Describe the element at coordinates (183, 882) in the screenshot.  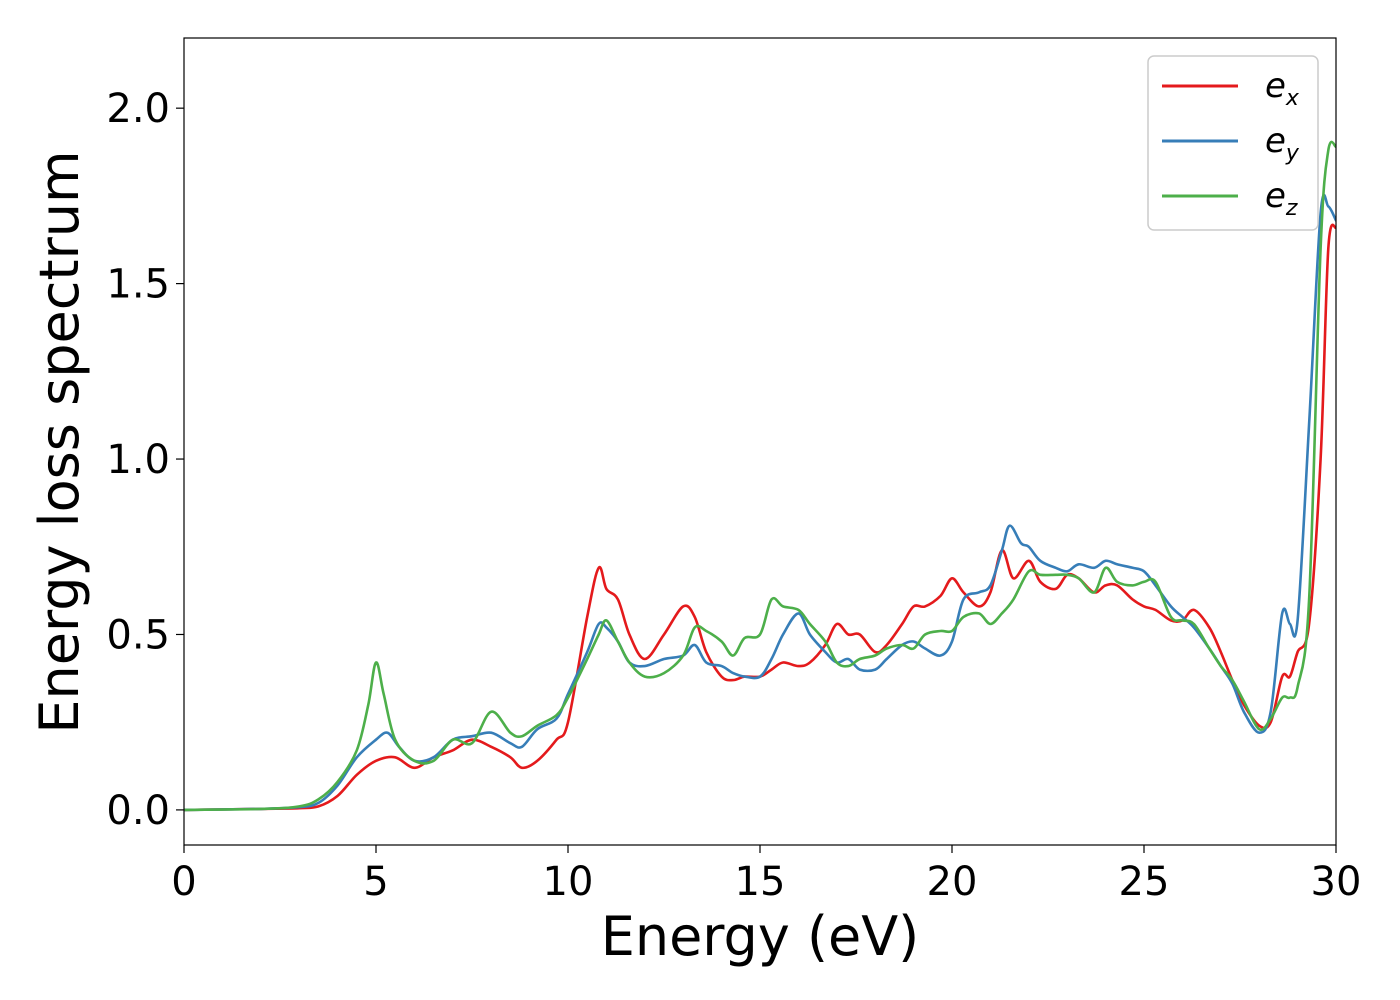
I see `x-tick-label: 0` at that location.